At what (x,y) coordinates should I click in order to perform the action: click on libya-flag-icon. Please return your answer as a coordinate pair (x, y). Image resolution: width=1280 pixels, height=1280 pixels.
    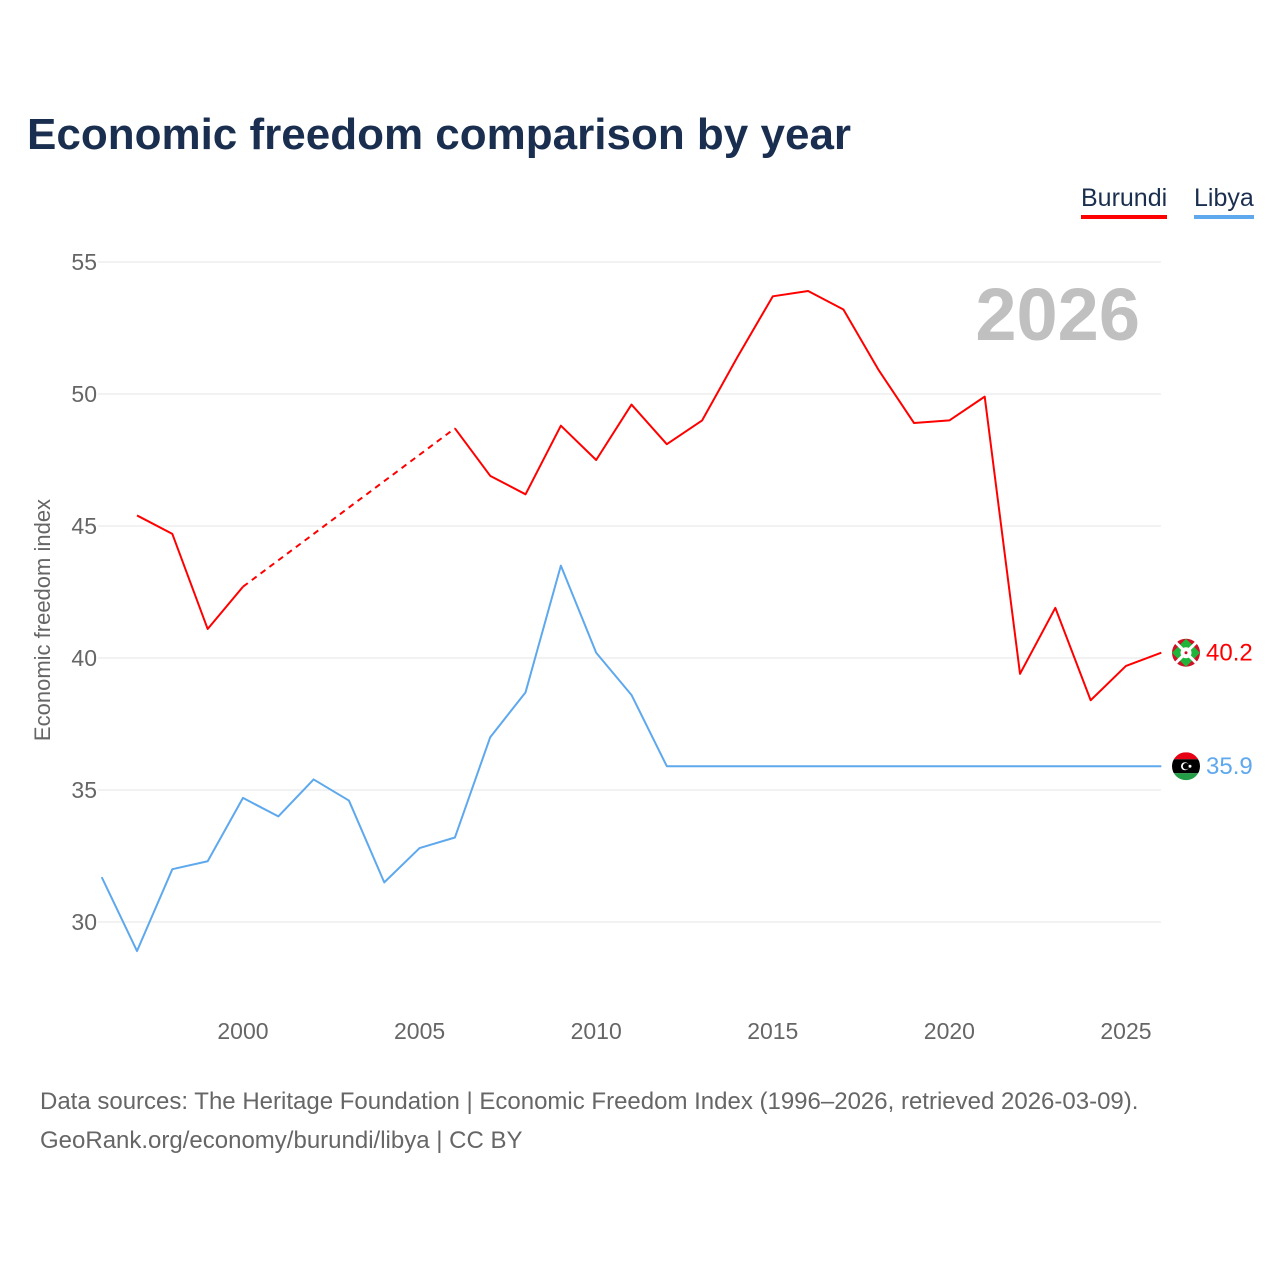
    Looking at the image, I should click on (1186, 766).